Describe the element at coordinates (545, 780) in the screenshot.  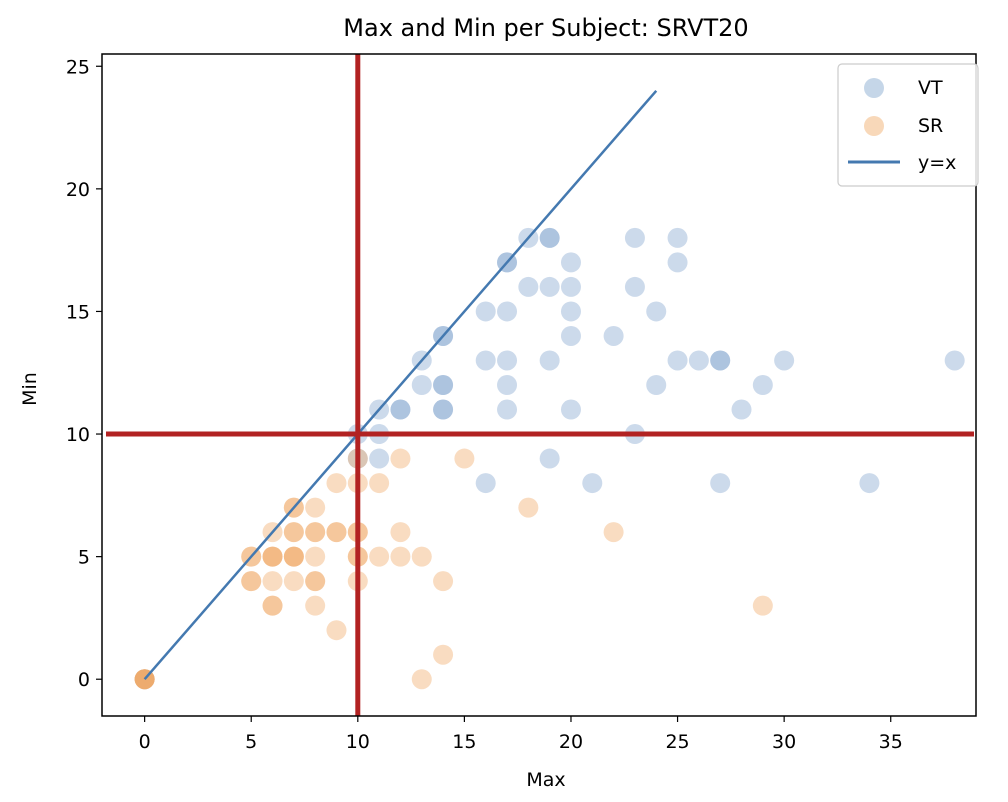
I see `x-axis-label: Max` at that location.